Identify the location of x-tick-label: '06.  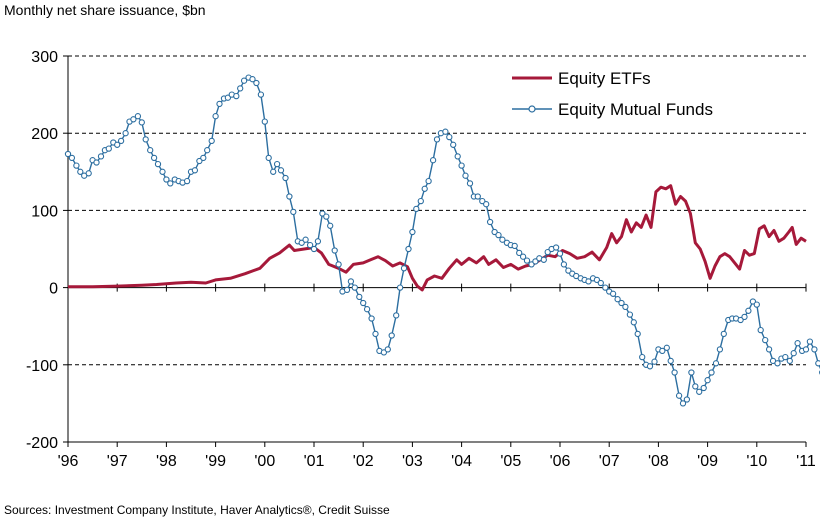
(560, 461).